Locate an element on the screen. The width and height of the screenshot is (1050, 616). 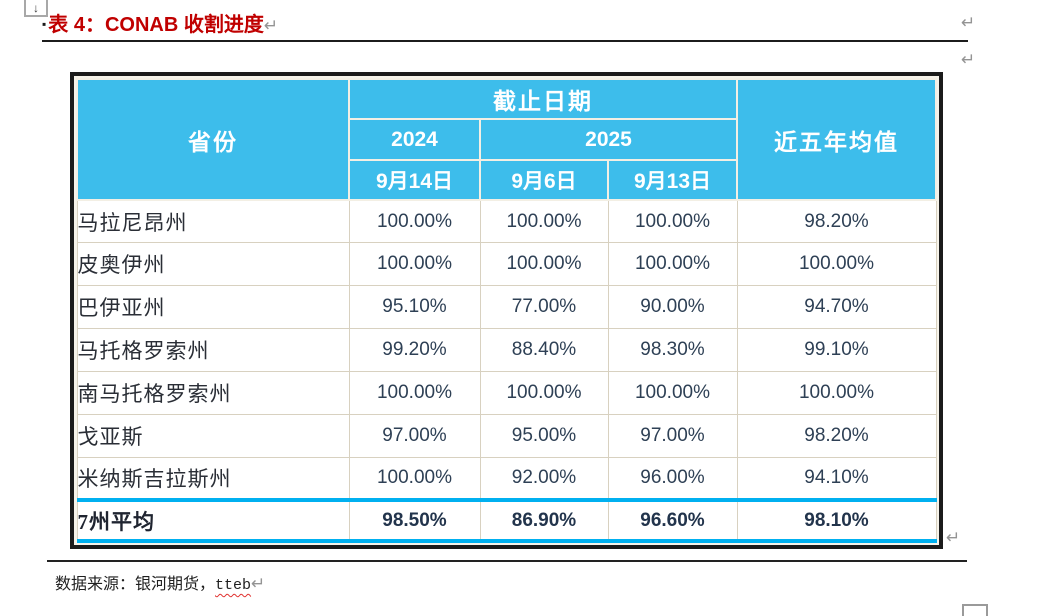
province-cell: 米纳斯吉拉斯州 is located at coordinates (213, 478).